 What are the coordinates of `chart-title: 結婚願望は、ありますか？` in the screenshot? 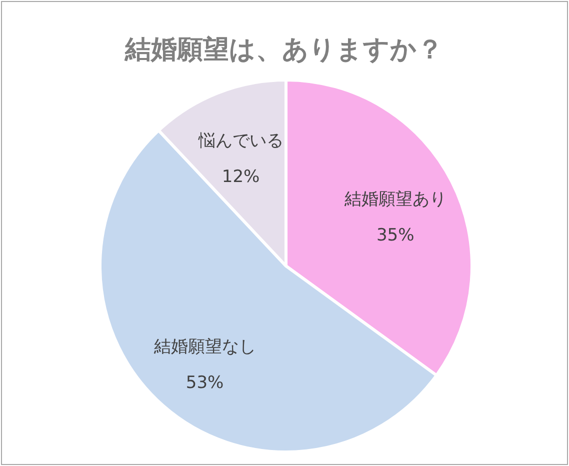 It's located at (283, 50).